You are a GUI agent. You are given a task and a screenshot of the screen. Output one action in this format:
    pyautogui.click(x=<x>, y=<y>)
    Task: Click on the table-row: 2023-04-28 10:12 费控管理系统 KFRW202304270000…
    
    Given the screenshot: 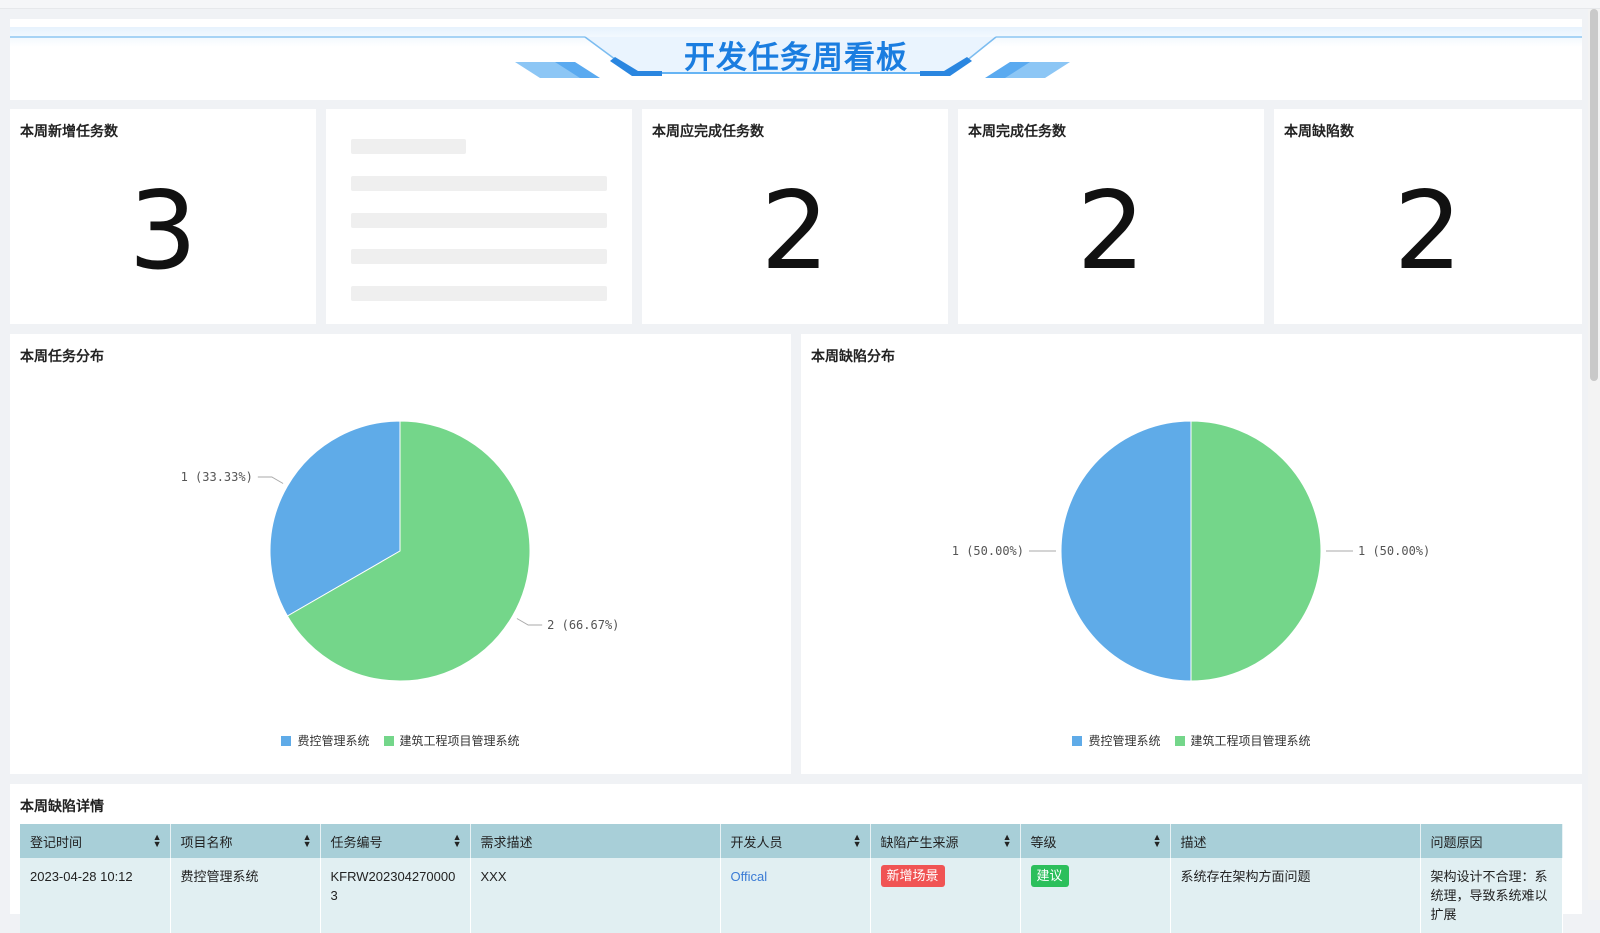 What is the action you would take?
    pyautogui.click(x=791, y=895)
    